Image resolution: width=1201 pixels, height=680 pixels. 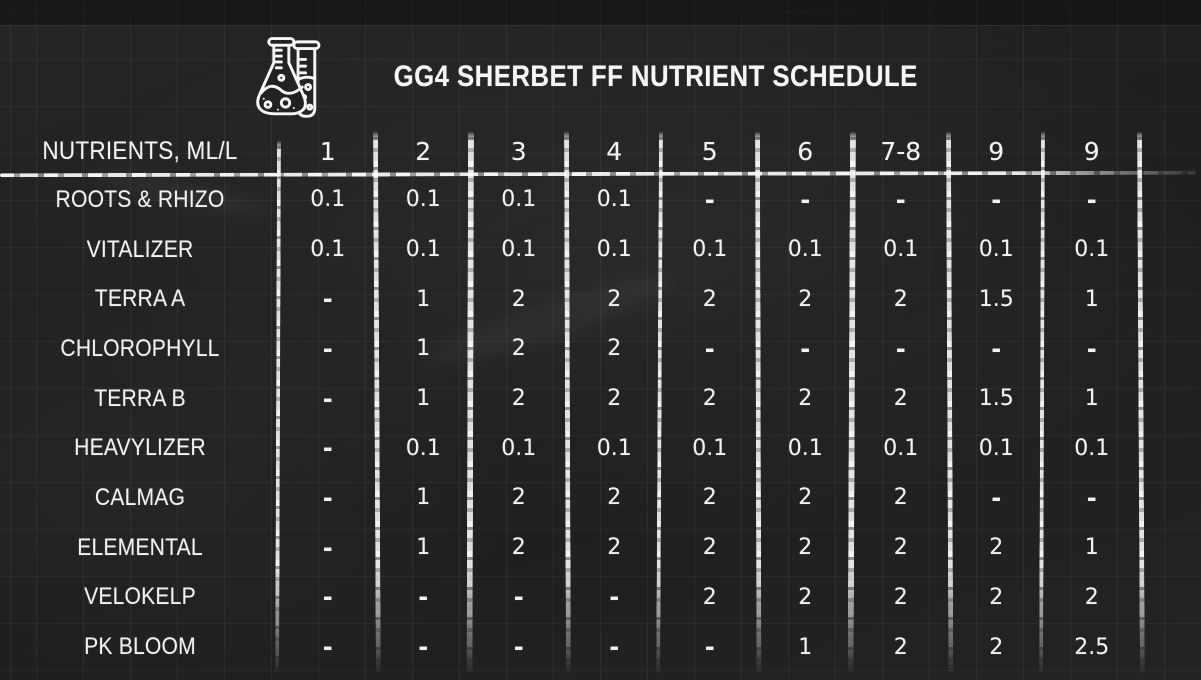 I want to click on table-row: VELOKELP - - - - 2 2 2 2 2, so click(x=600, y=598).